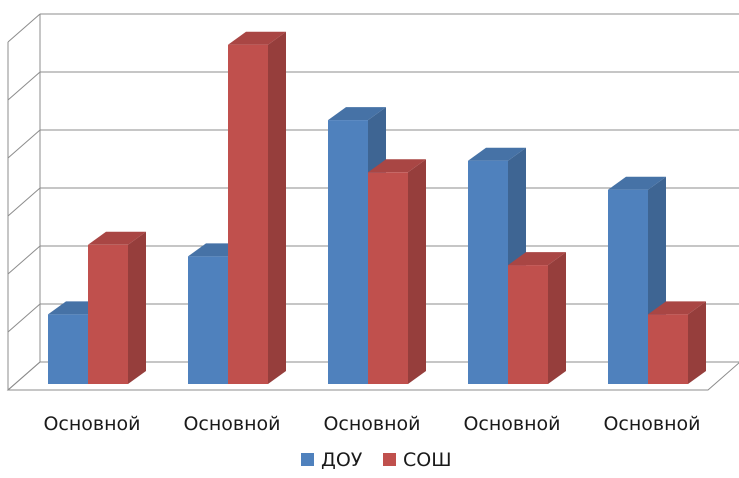 This screenshot has width=739, height=478. What do you see at coordinates (376, 460) in the screenshot?
I see `legend: ДОУ СОШ` at bounding box center [376, 460].